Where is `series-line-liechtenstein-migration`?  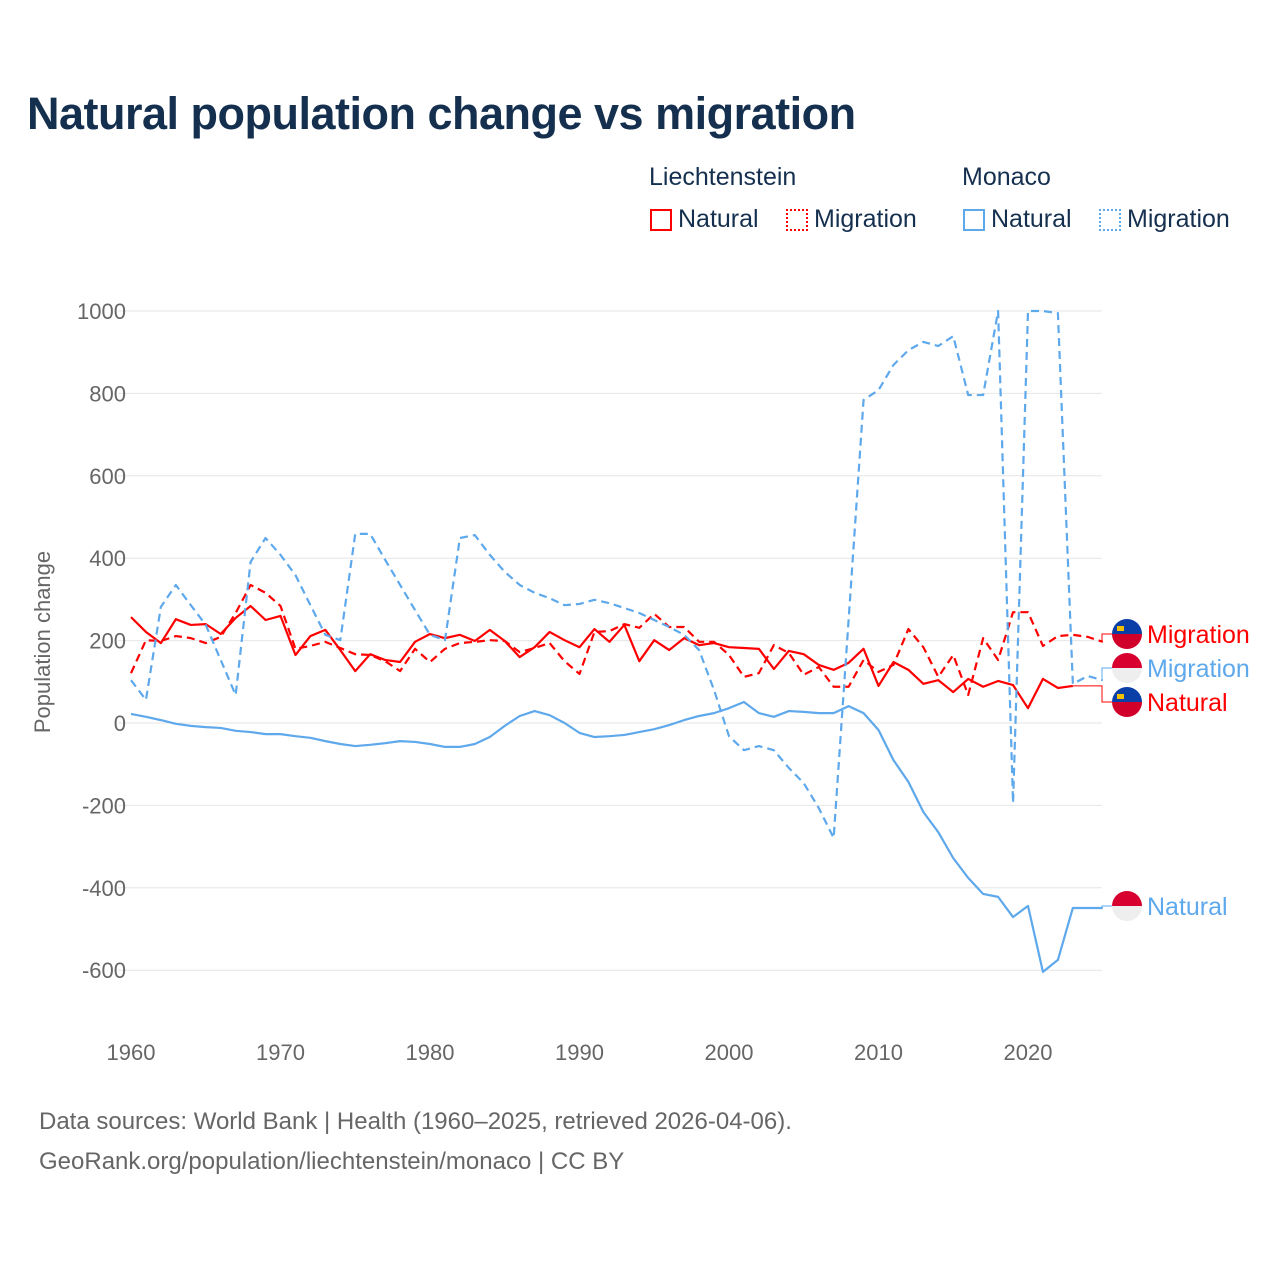
series-line-liechtenstein-migration is located at coordinates (616, 640).